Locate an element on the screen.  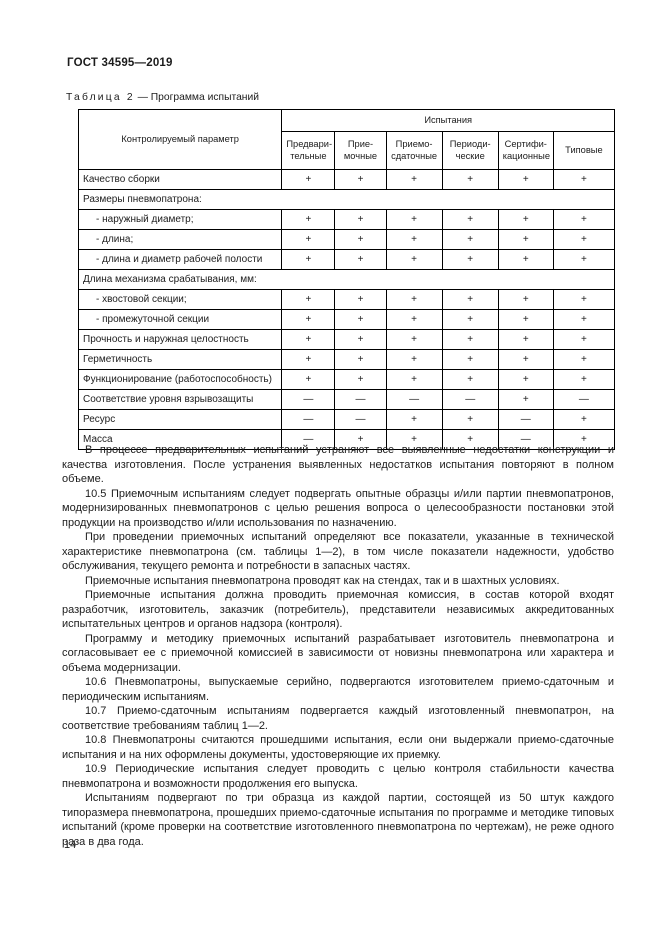
table-row: Масса — + + + — + is located at coordinates (346, 439).